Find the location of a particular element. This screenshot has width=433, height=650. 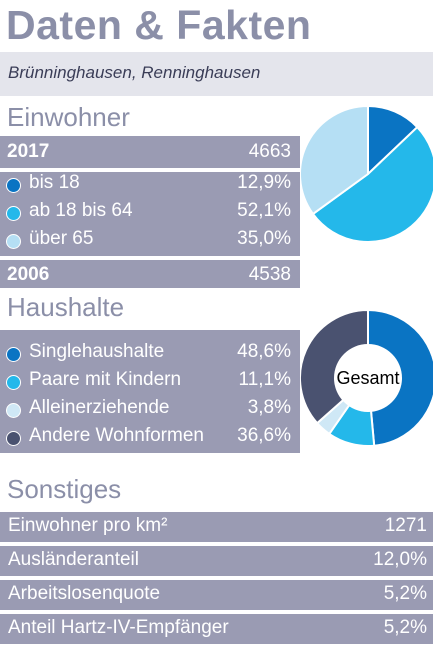

sonstiges-row: Einwohner pro km² 1271 is located at coordinates (216, 527).